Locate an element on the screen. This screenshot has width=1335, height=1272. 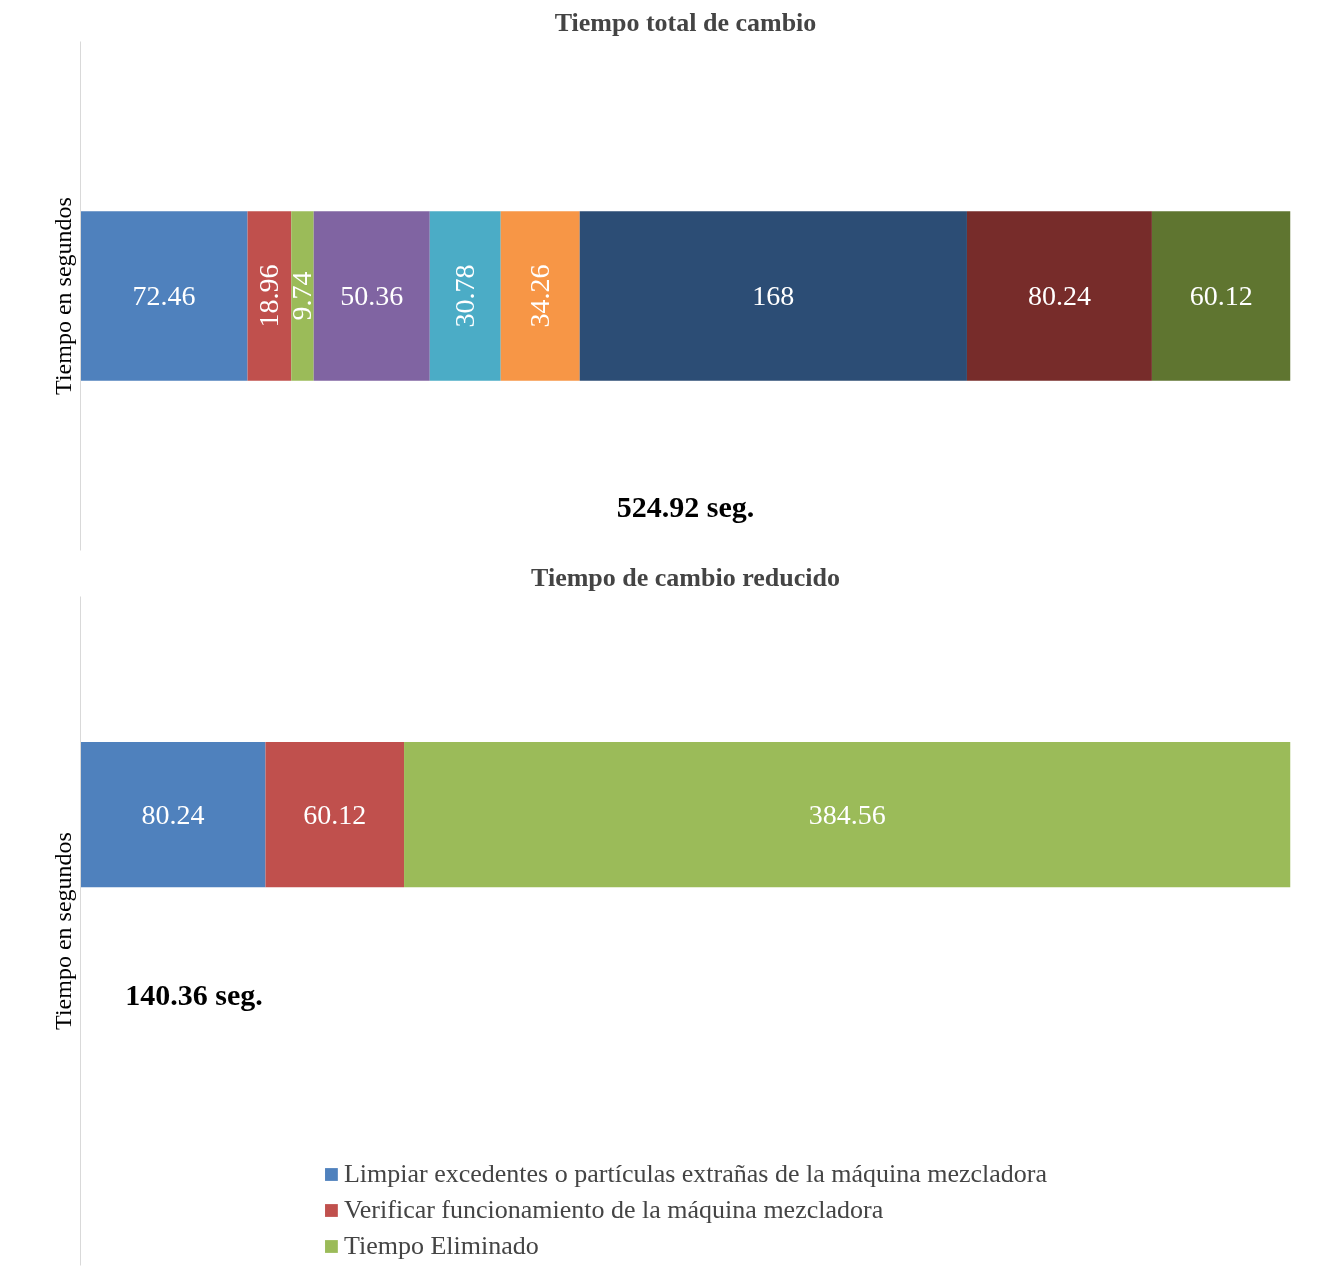
chart-title: Tiempo de cambio reducido is located at coordinates (685, 577).